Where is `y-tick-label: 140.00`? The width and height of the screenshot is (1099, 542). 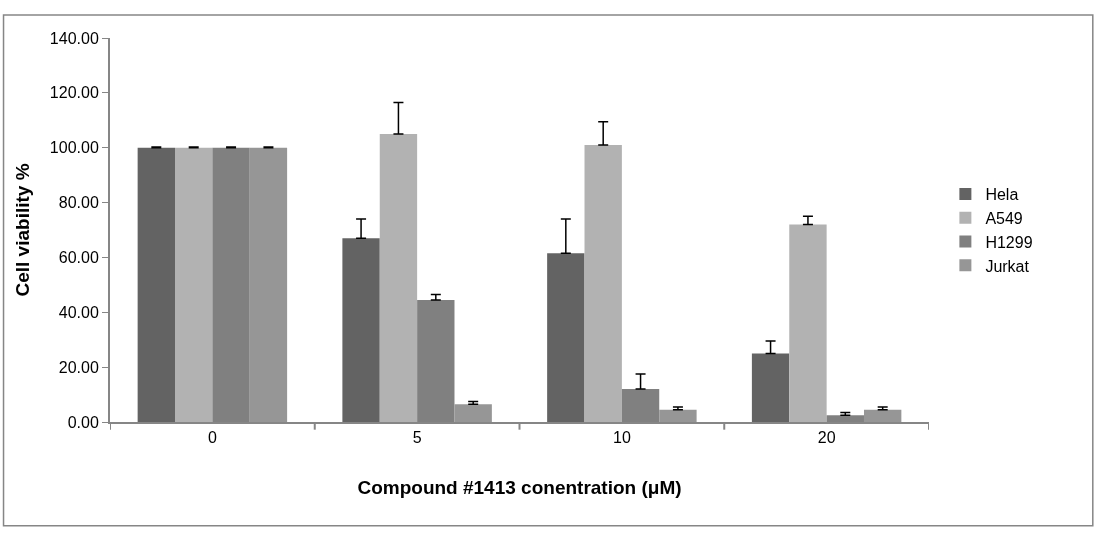
y-tick-label: 140.00 is located at coordinates (74, 38).